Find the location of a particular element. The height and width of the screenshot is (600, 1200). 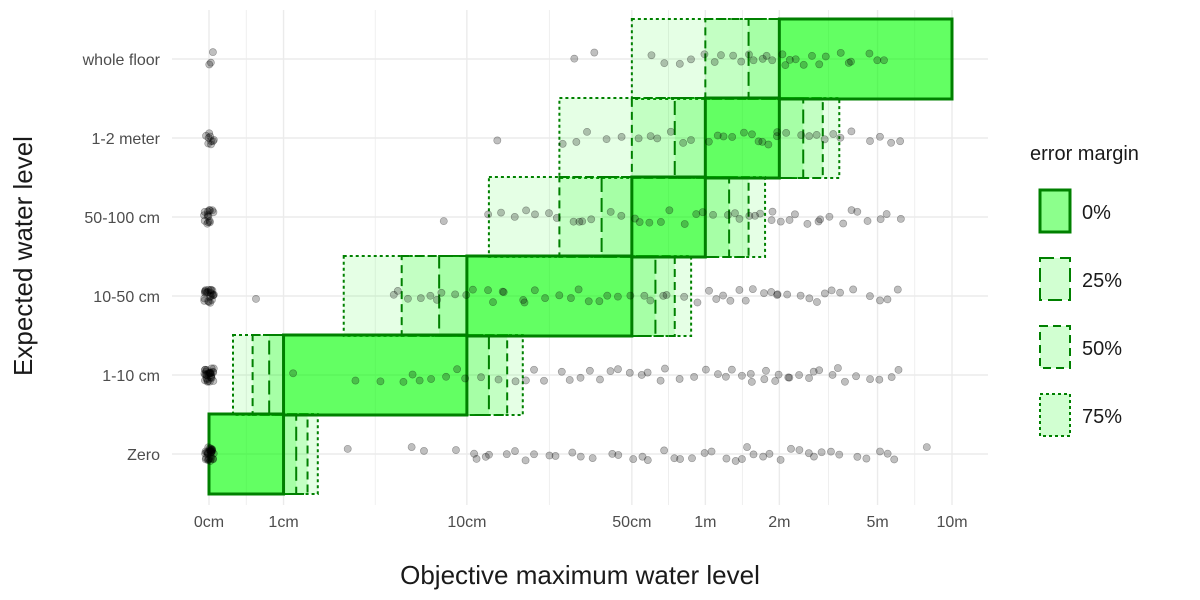

y-tick-label: 50-100 cm is located at coordinates (122, 218).